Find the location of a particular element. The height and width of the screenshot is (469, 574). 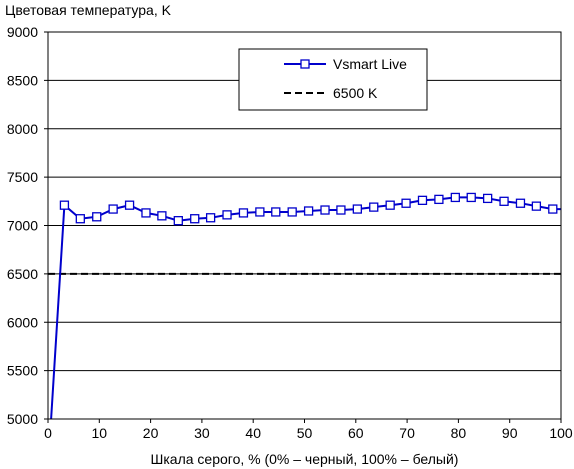

y-tick-label-8500: 8500 is located at coordinates (22, 80).